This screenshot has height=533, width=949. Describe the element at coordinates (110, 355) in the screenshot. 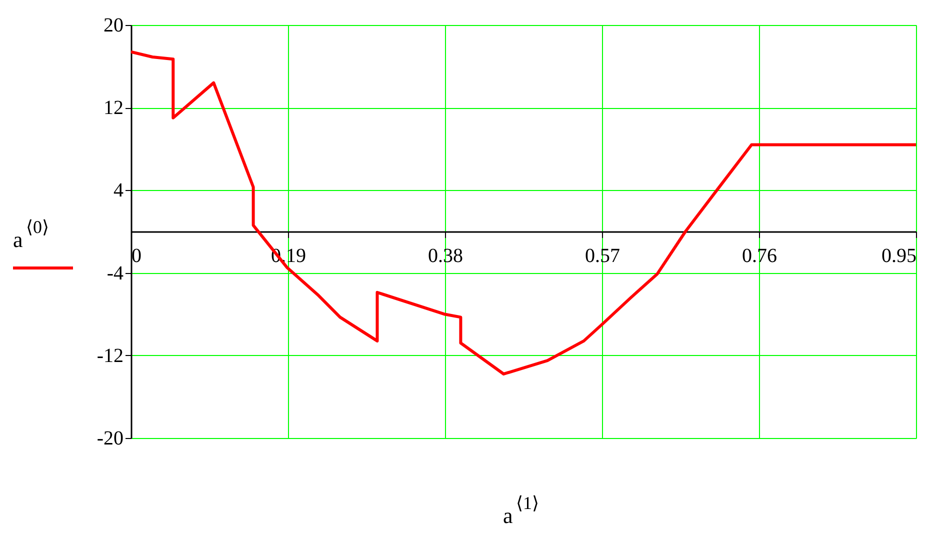

I see `y-tick-label: -12` at that location.